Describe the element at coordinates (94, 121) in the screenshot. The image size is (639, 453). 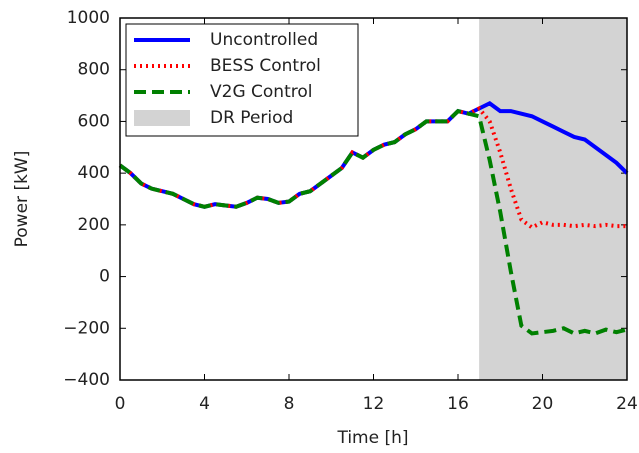
I see `y-tick-label: 600` at that location.